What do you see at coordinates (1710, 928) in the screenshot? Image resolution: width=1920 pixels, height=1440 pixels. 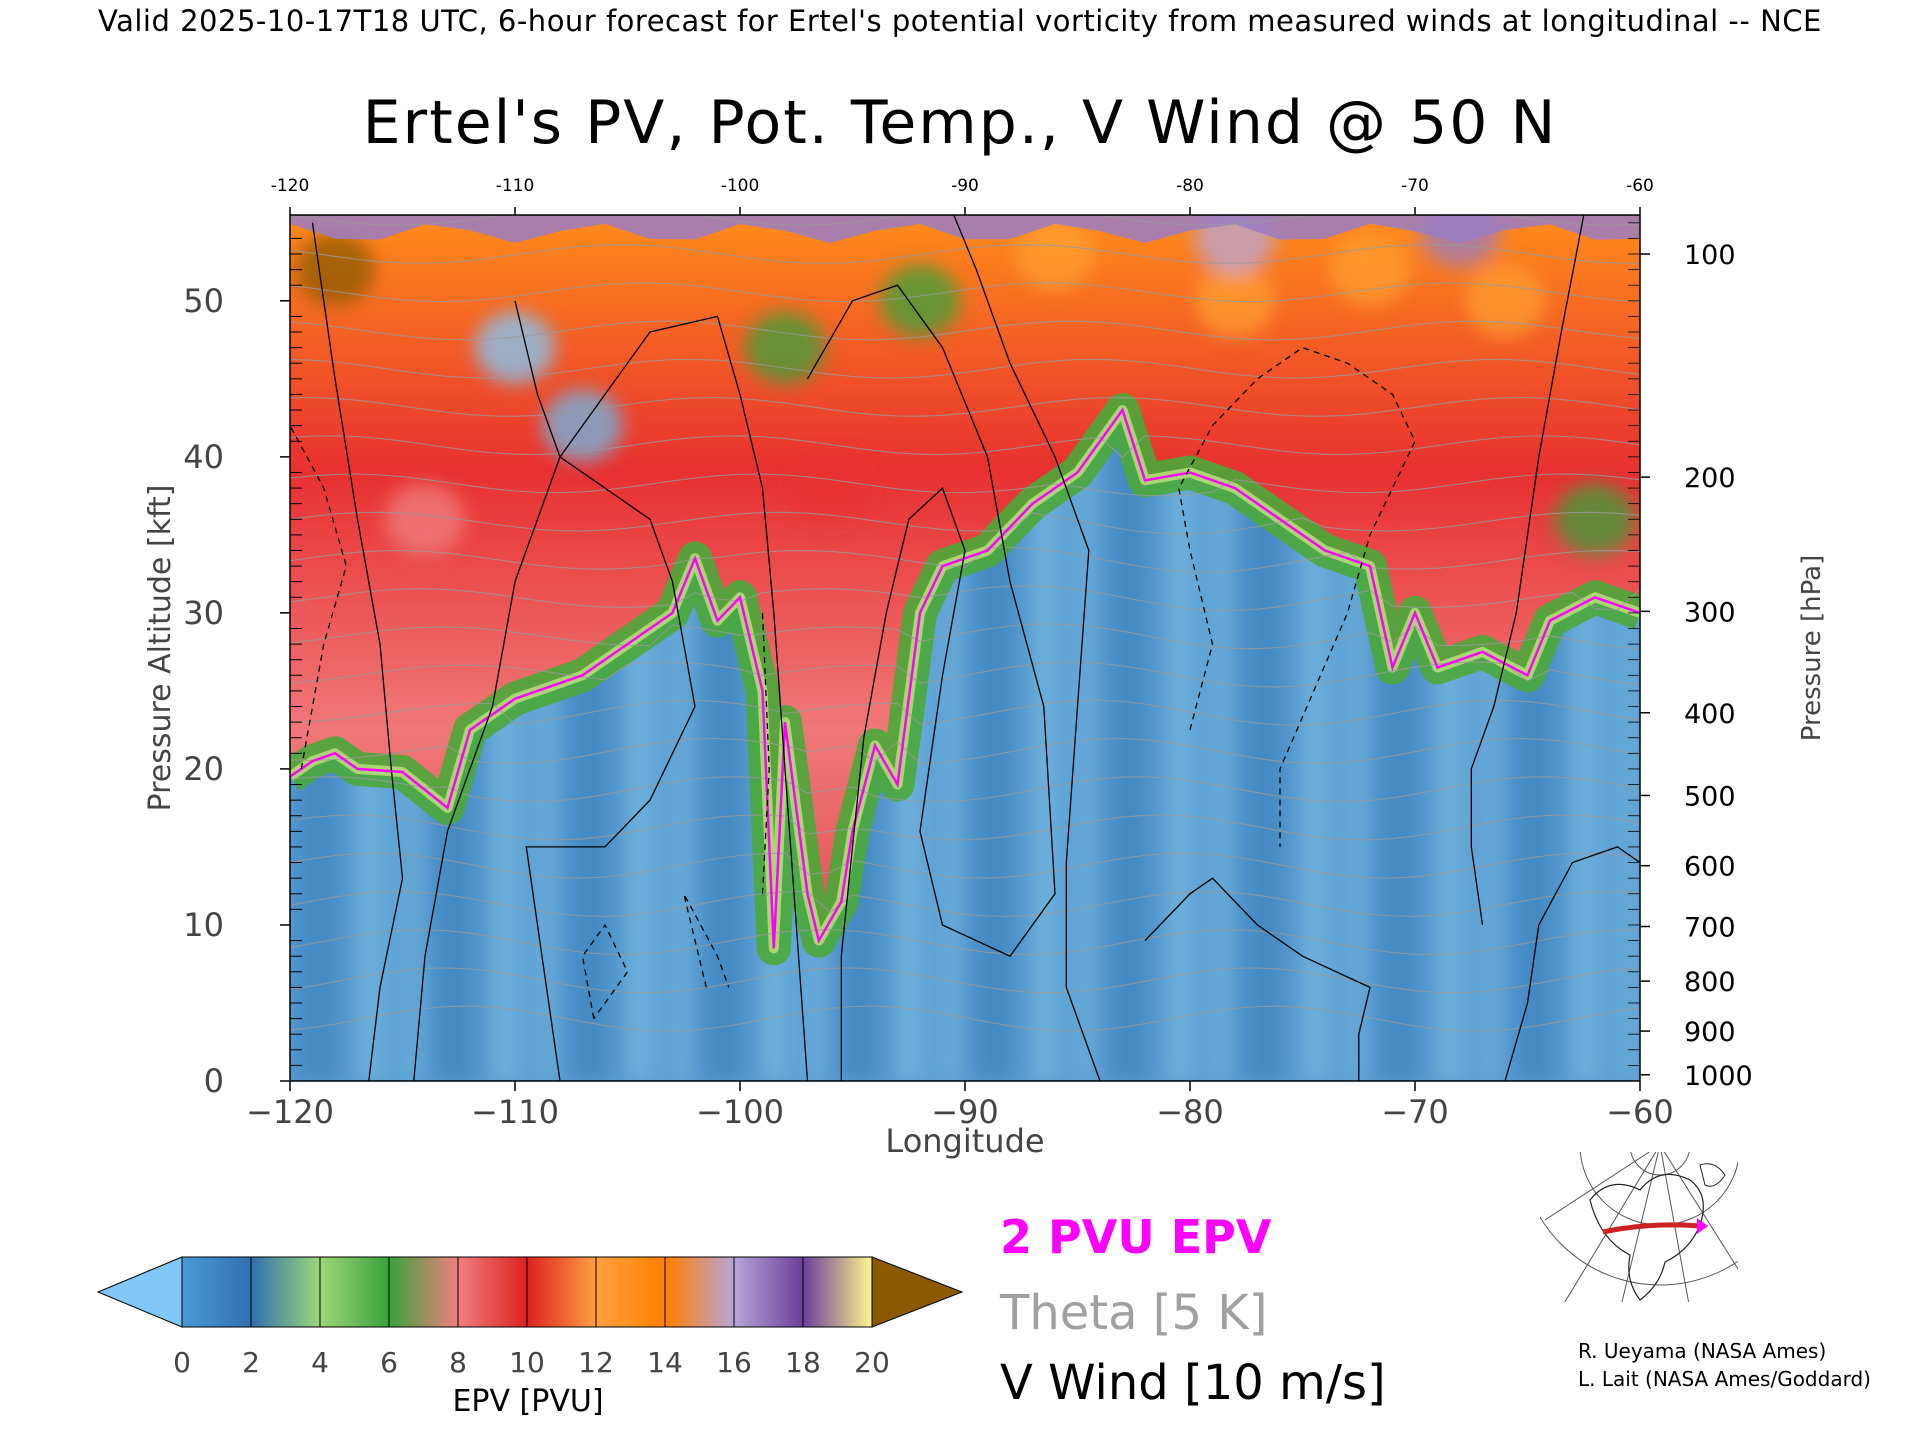 I see `pressure-tick-label: 700` at bounding box center [1710, 928].